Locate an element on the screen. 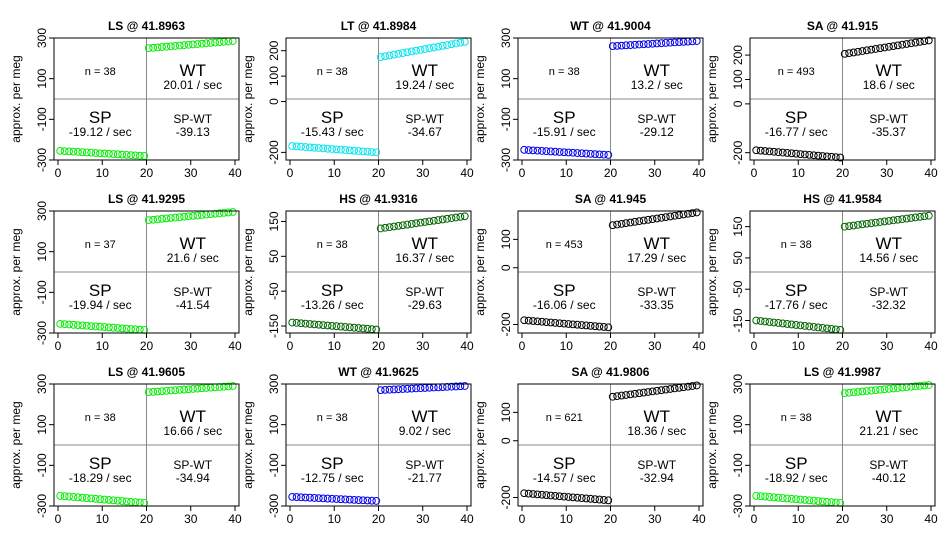  diff-value: -32.32 is located at coordinates (889, 305).